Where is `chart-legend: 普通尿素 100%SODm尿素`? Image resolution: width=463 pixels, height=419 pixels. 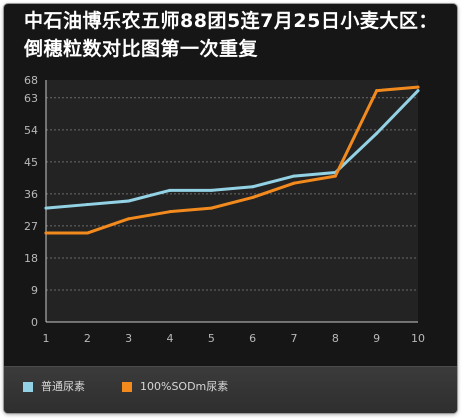 chart-legend: 普通尿素 100%SODm尿素 is located at coordinates (230, 389).